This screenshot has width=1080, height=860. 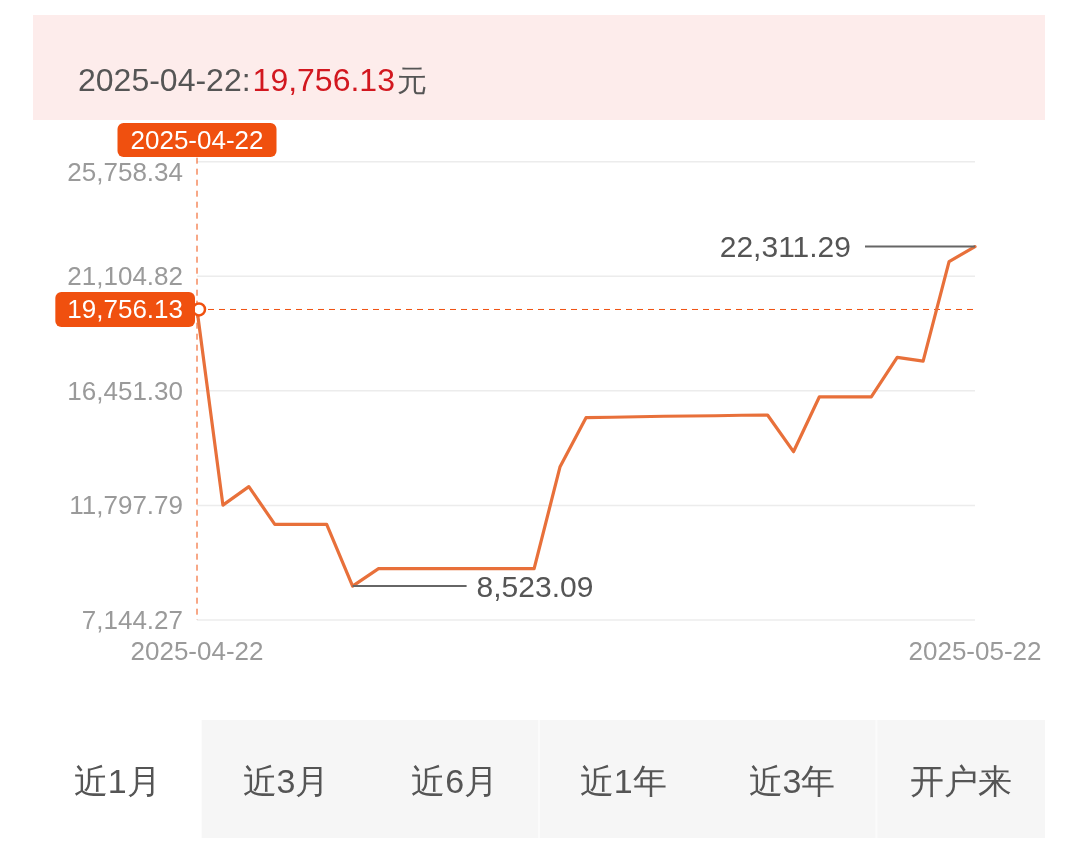 I want to click on ref-line-label: 2025-04-22, so click(x=197, y=140).